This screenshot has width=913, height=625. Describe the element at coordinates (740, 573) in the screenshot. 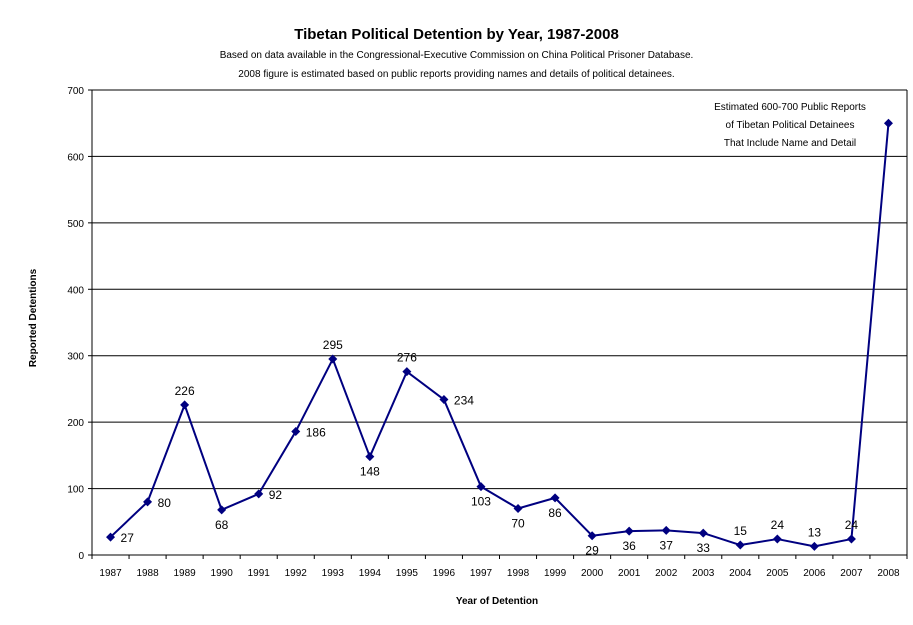

I see `x-tick-label: 2004` at that location.